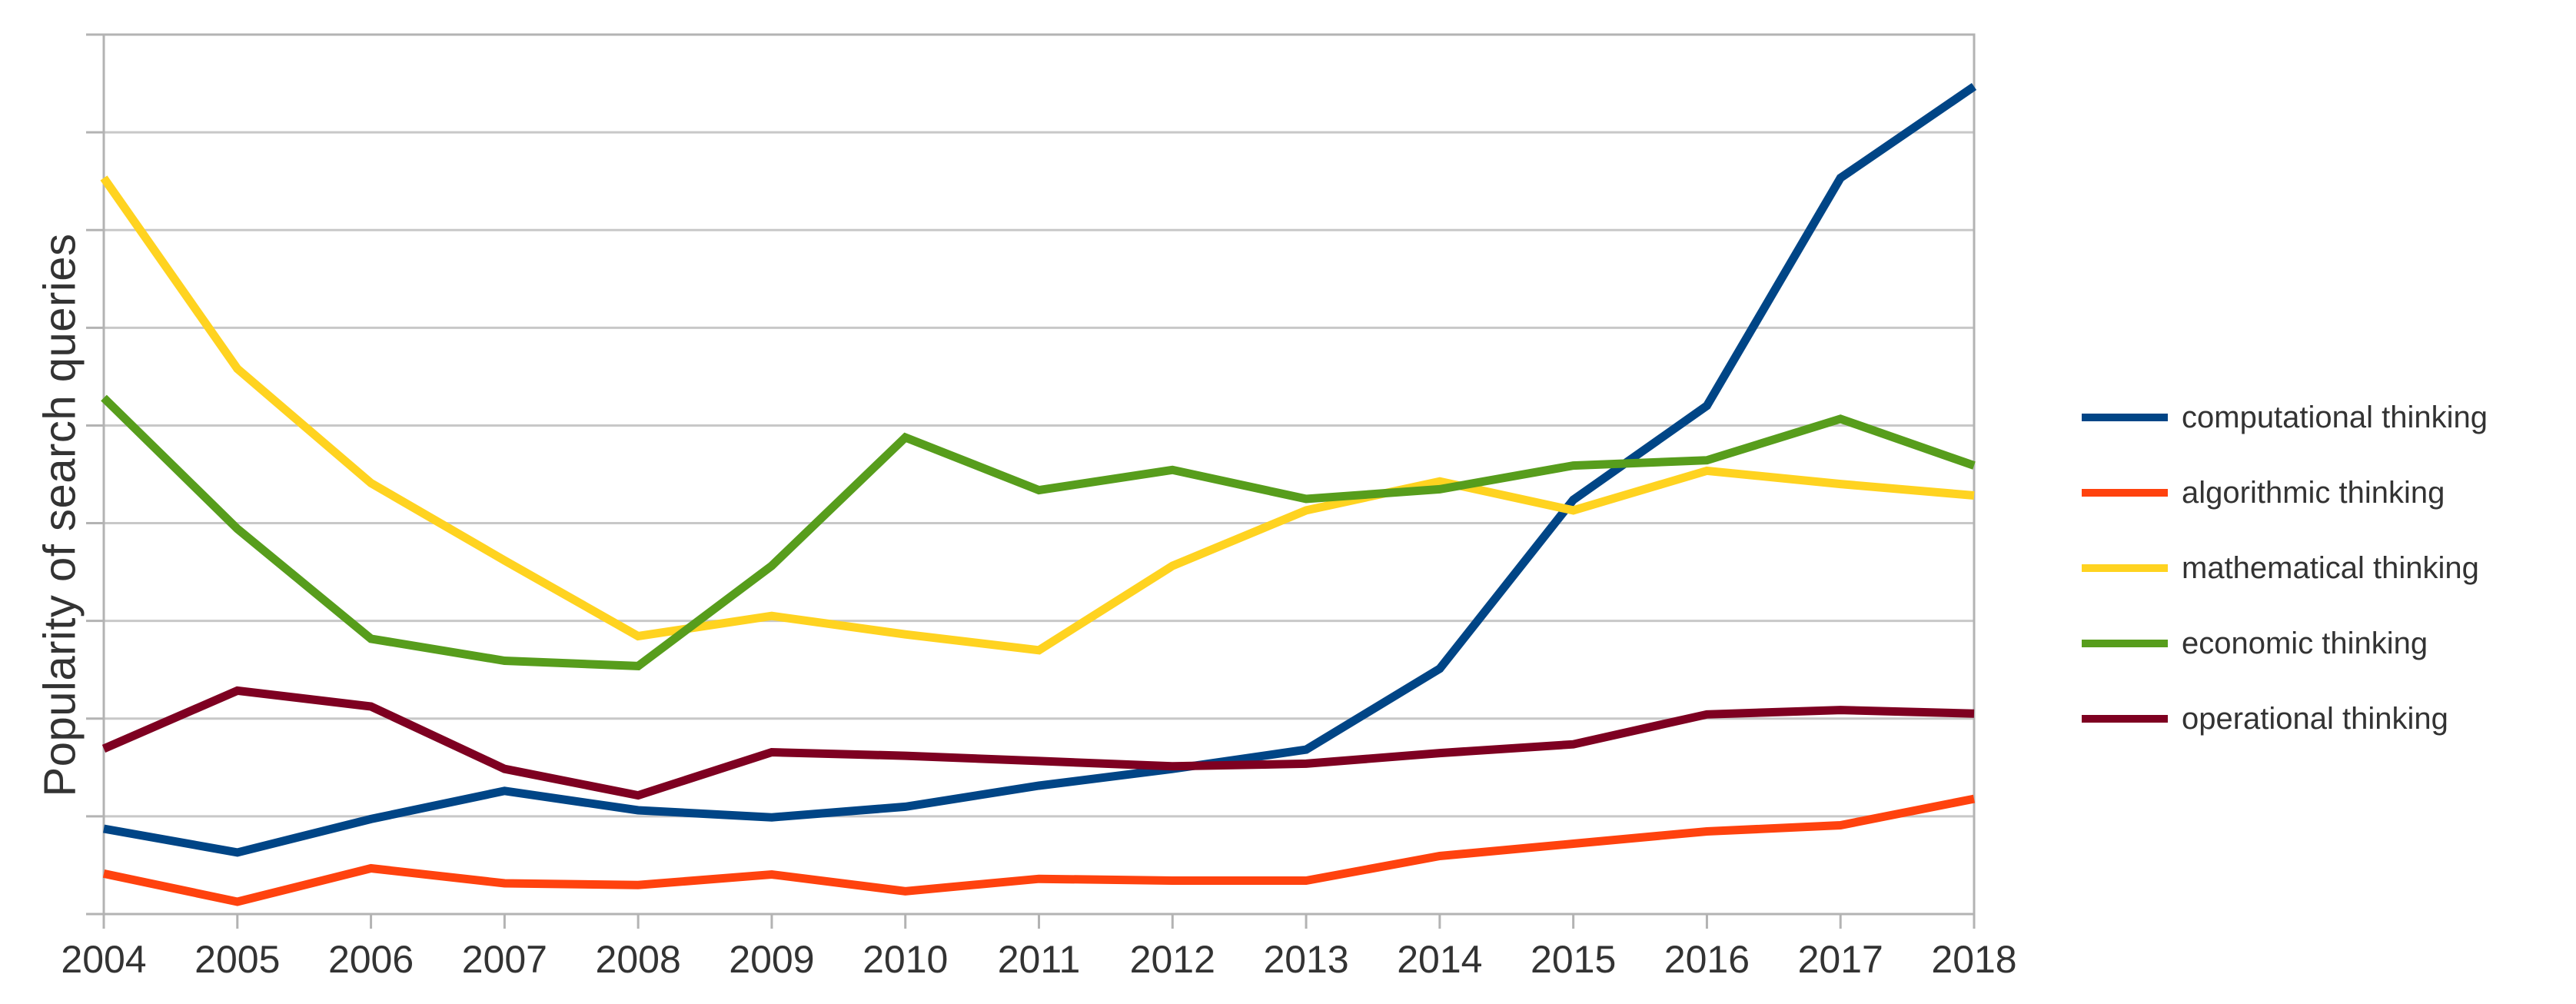 The height and width of the screenshot is (1004, 2576). What do you see at coordinates (2305, 643) in the screenshot?
I see `legend-label: economic thinking` at bounding box center [2305, 643].